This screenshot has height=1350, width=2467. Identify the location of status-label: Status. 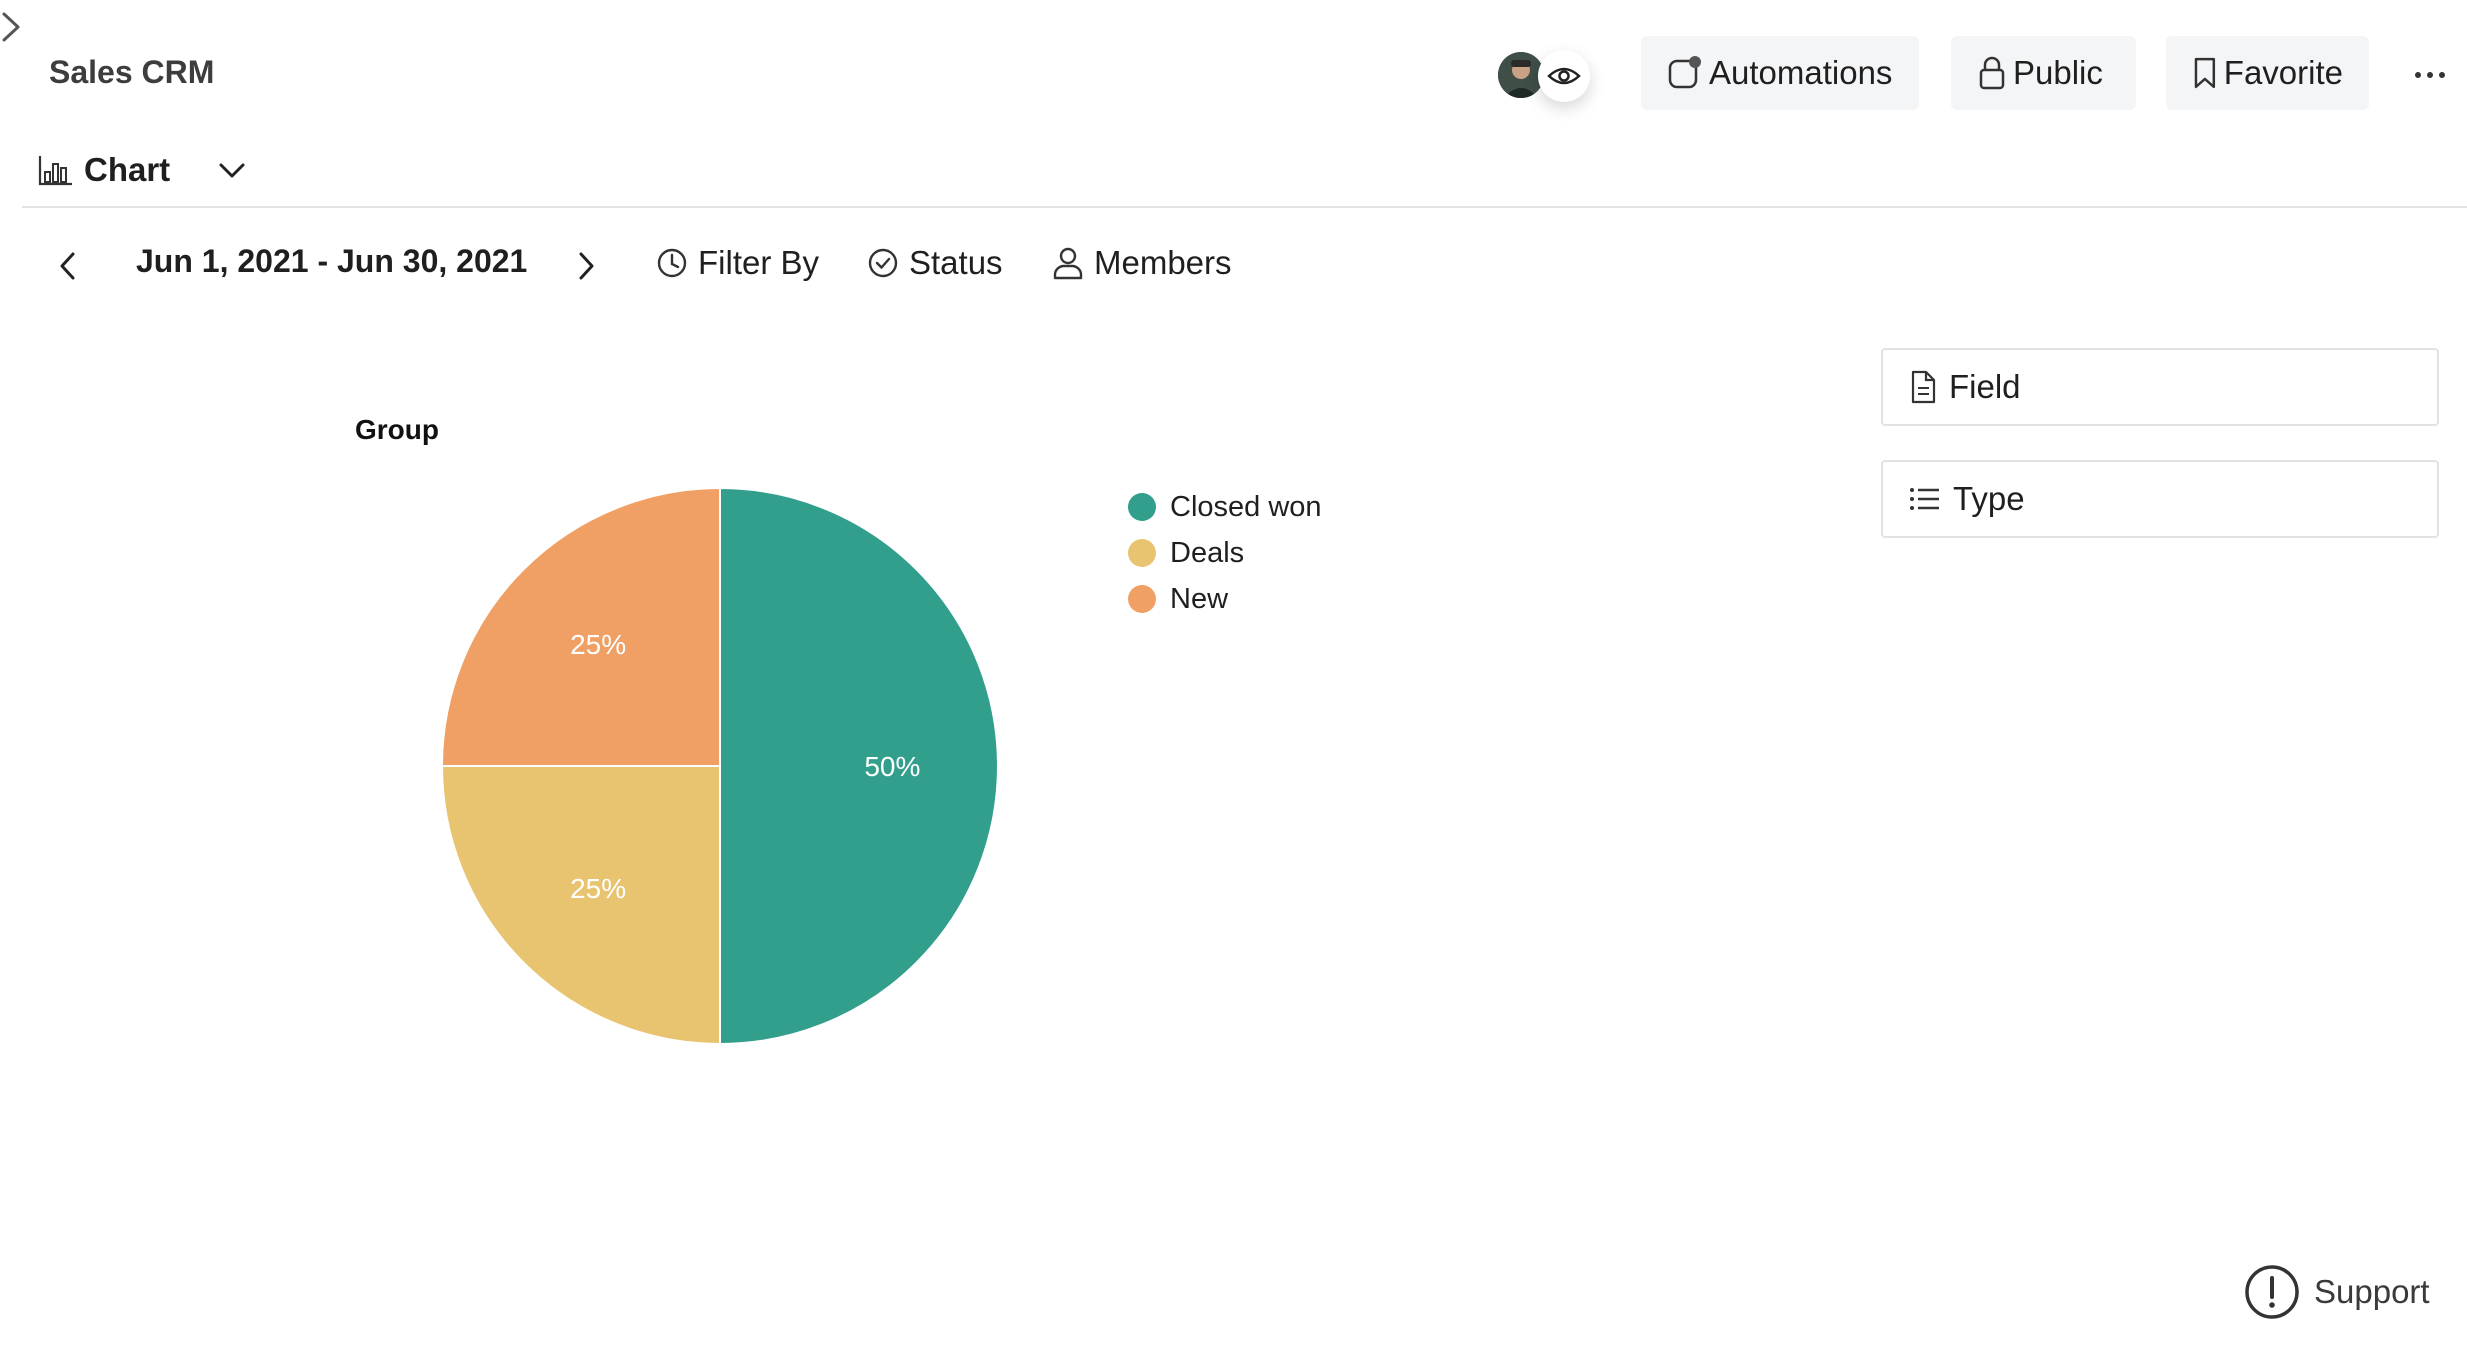
(956, 262).